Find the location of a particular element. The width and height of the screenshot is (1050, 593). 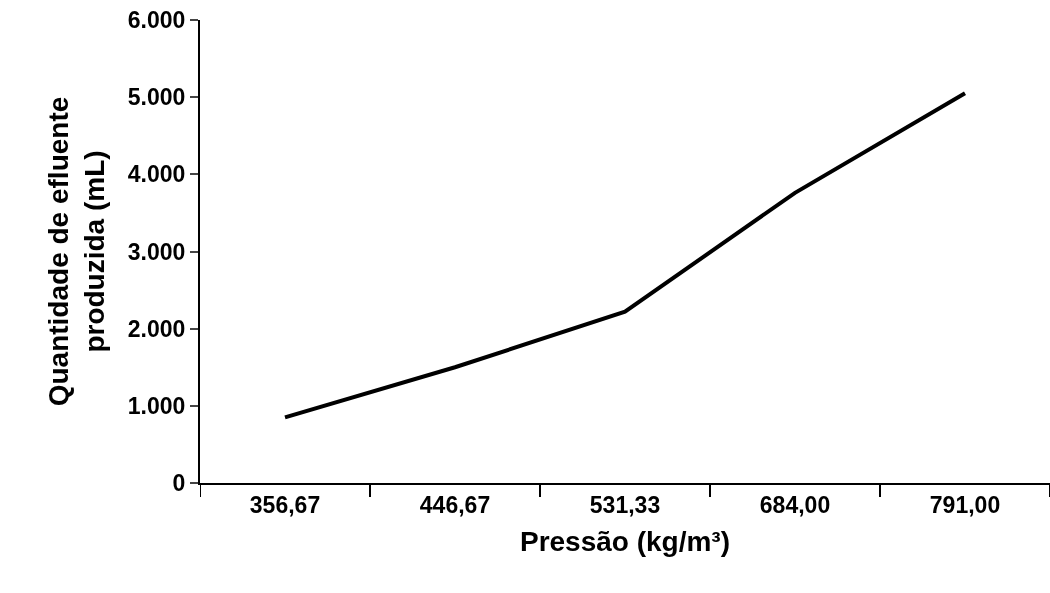

y-tick-label: 1.000 is located at coordinates (156, 405).